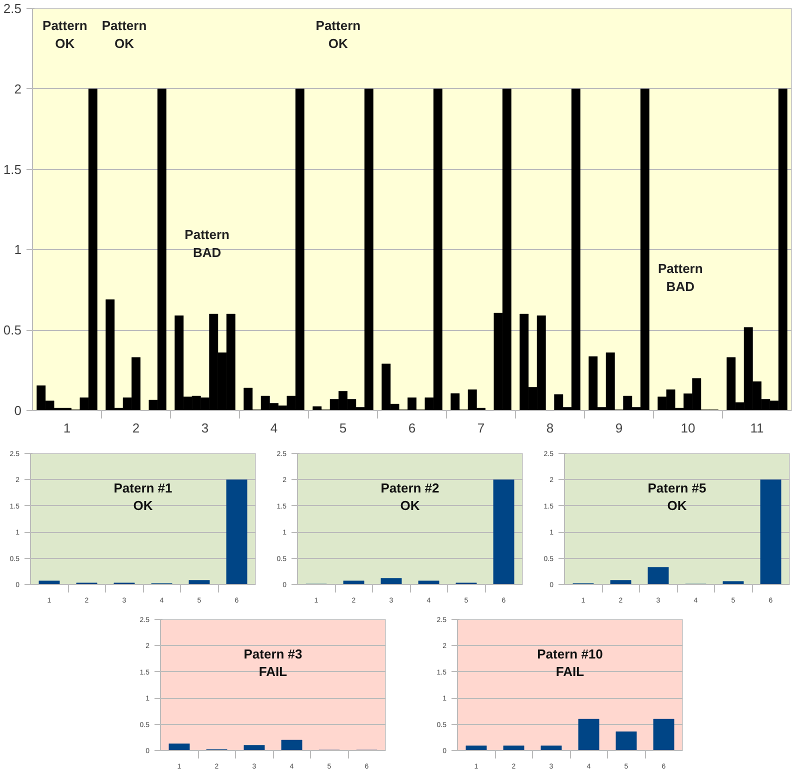  What do you see at coordinates (688, 428) in the screenshot?
I see `x-tick-label: 10` at bounding box center [688, 428].